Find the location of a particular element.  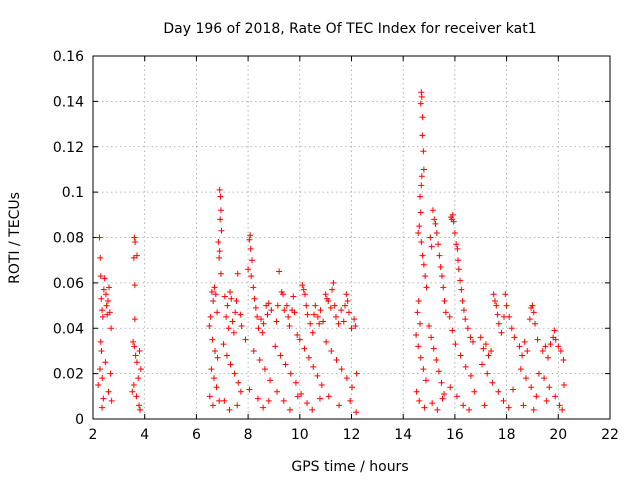

x-tick-label: 20 is located at coordinates (558, 435).